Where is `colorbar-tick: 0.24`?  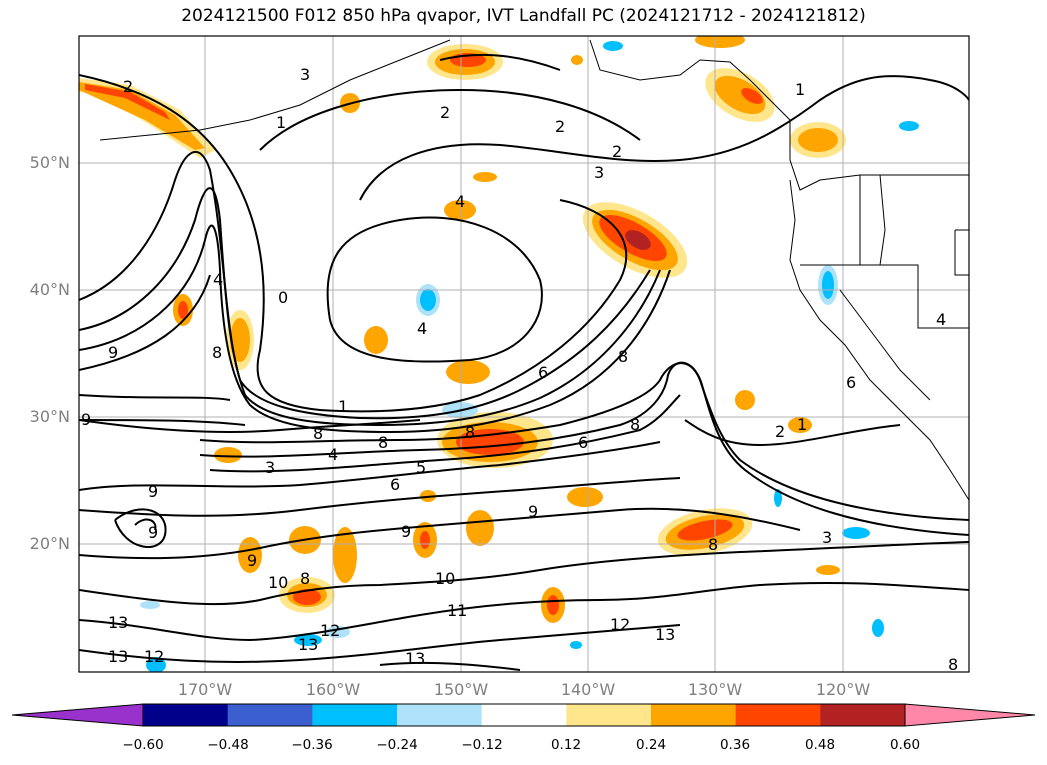 colorbar-tick: 0.24 is located at coordinates (651, 745).